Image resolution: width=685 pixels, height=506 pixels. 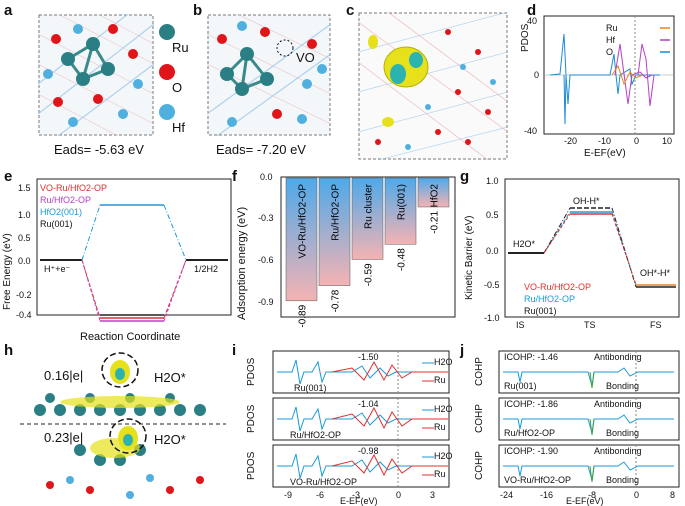 What do you see at coordinates (24, 261) in the screenshot?
I see `e-ytick-4: 0.0` at bounding box center [24, 261].